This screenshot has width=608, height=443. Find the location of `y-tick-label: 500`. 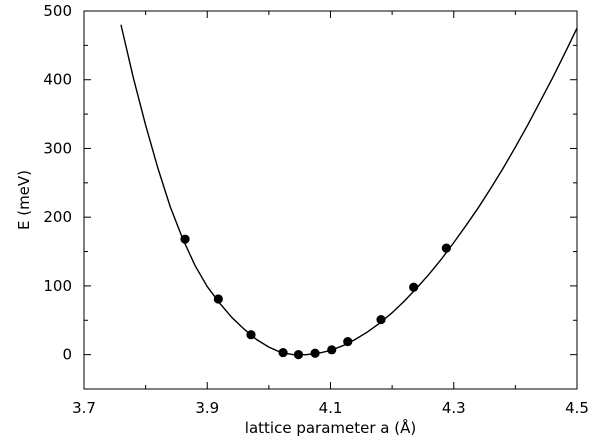

y-tick-label: 500 is located at coordinates (57, 11).